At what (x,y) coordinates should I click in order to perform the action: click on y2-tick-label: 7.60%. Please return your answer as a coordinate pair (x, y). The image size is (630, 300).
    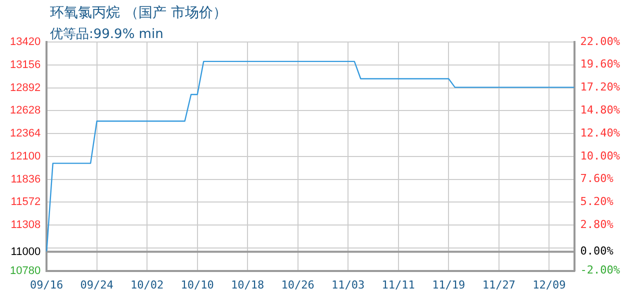
    Looking at the image, I should click on (597, 179).